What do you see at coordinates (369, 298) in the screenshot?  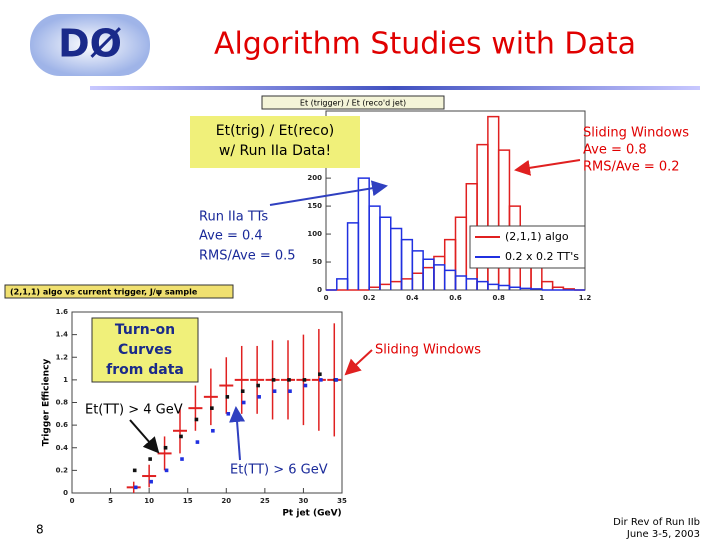 I see `x-tick-label: 0.2` at bounding box center [369, 298].